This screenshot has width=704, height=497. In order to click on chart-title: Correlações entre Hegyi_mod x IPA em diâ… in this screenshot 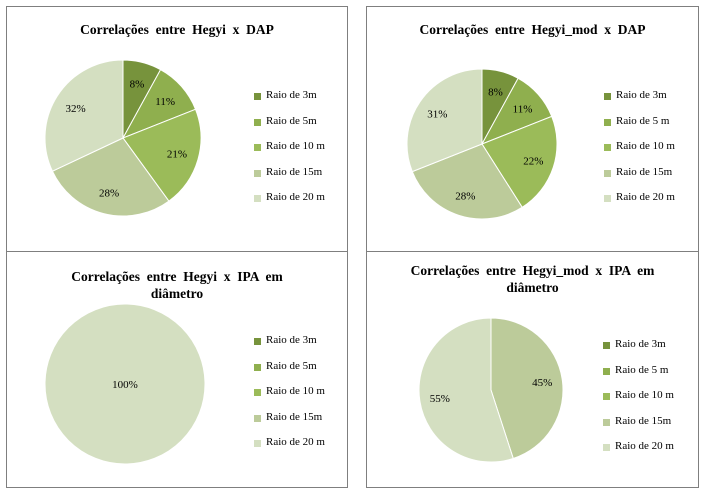, I will do `click(532, 279)`.